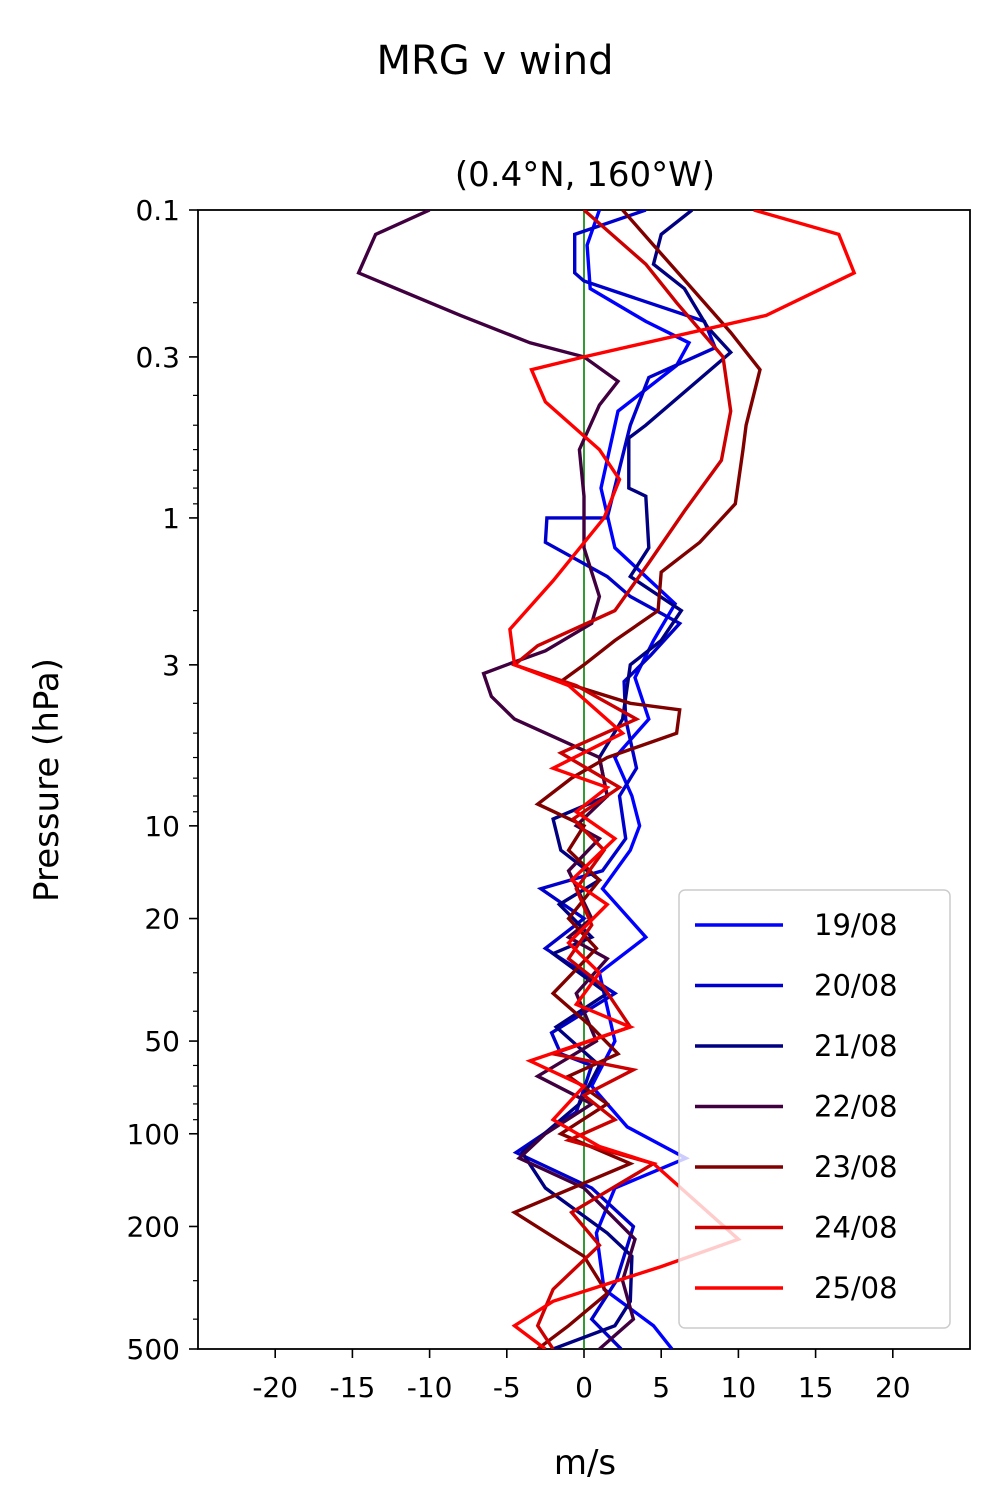 This screenshot has height=1500, width=990. What do you see at coordinates (856, 1228) in the screenshot?
I see `legend-label: 24/08` at bounding box center [856, 1228].